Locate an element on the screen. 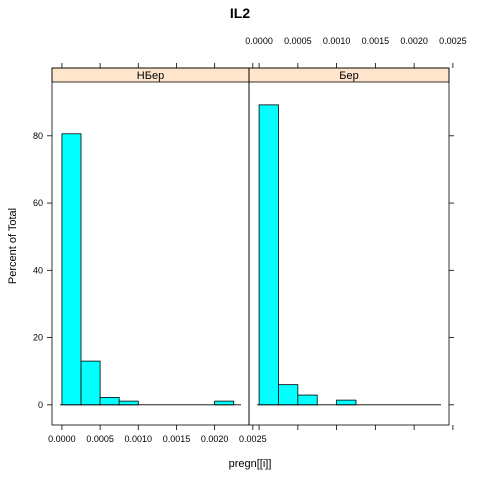 This screenshot has width=480, height=480. strip-label: НБер is located at coordinates (150, 76).